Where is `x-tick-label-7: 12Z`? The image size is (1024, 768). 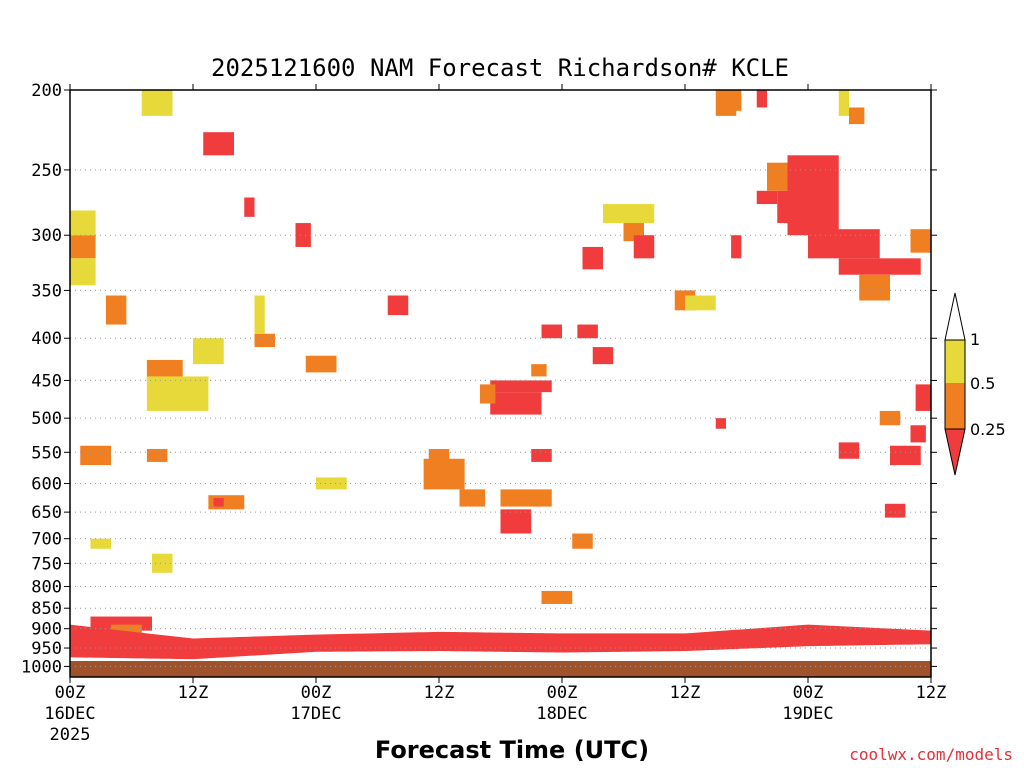
x-tick-label-7: 12Z is located at coordinates (931, 693).